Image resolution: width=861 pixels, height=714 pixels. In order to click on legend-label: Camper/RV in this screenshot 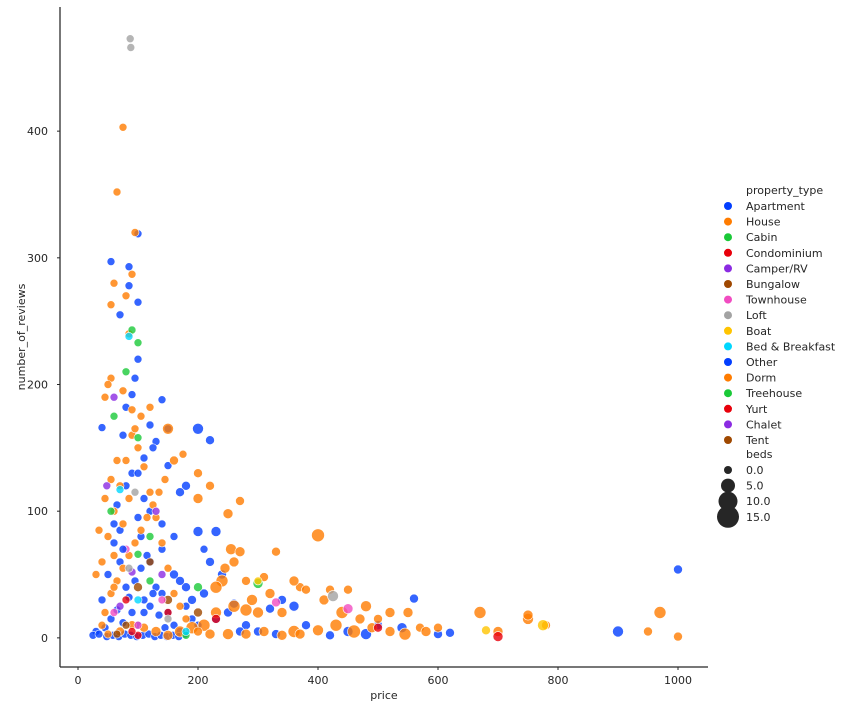, I will do `click(777, 268)`.